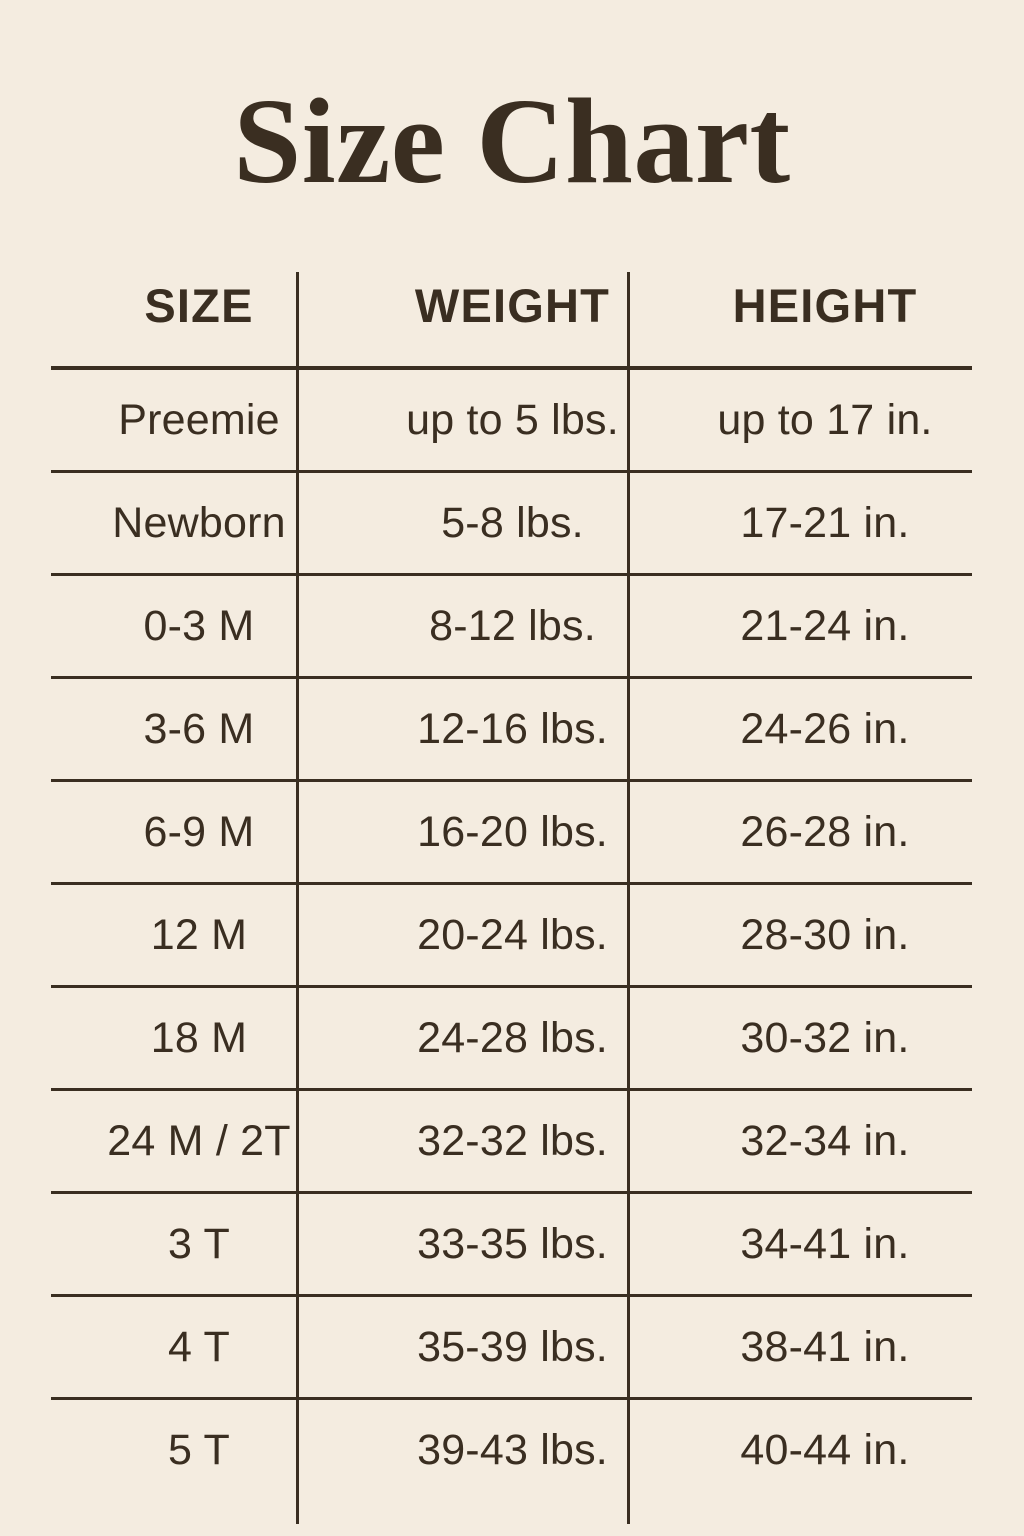 The width and height of the screenshot is (1024, 1536). I want to click on cell-size: 6-9 M, so click(199, 831).